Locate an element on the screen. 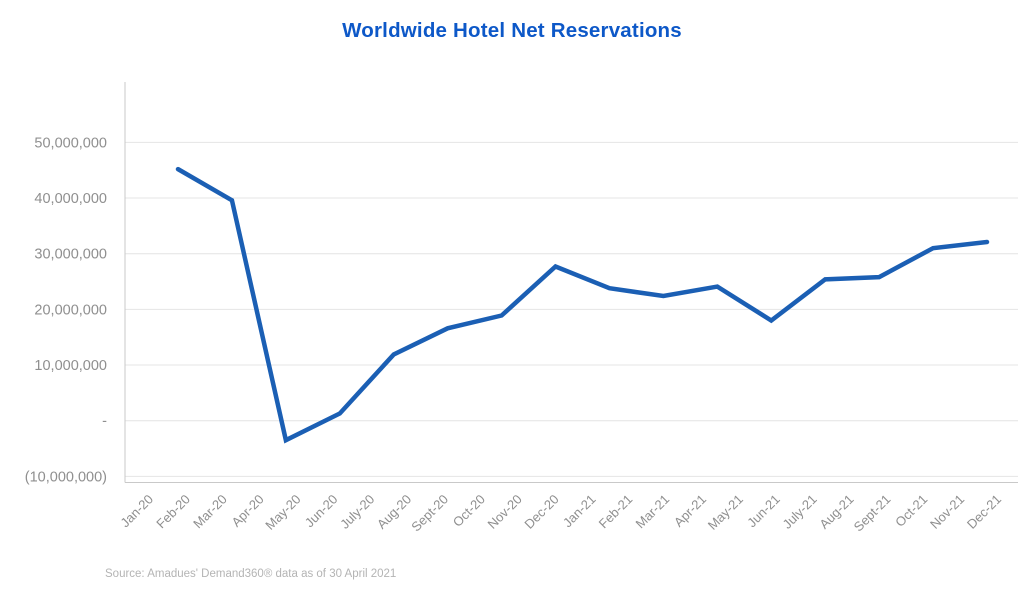 The height and width of the screenshot is (597, 1024). x-axis-month-label: Jun-20 is located at coordinates (321, 511).